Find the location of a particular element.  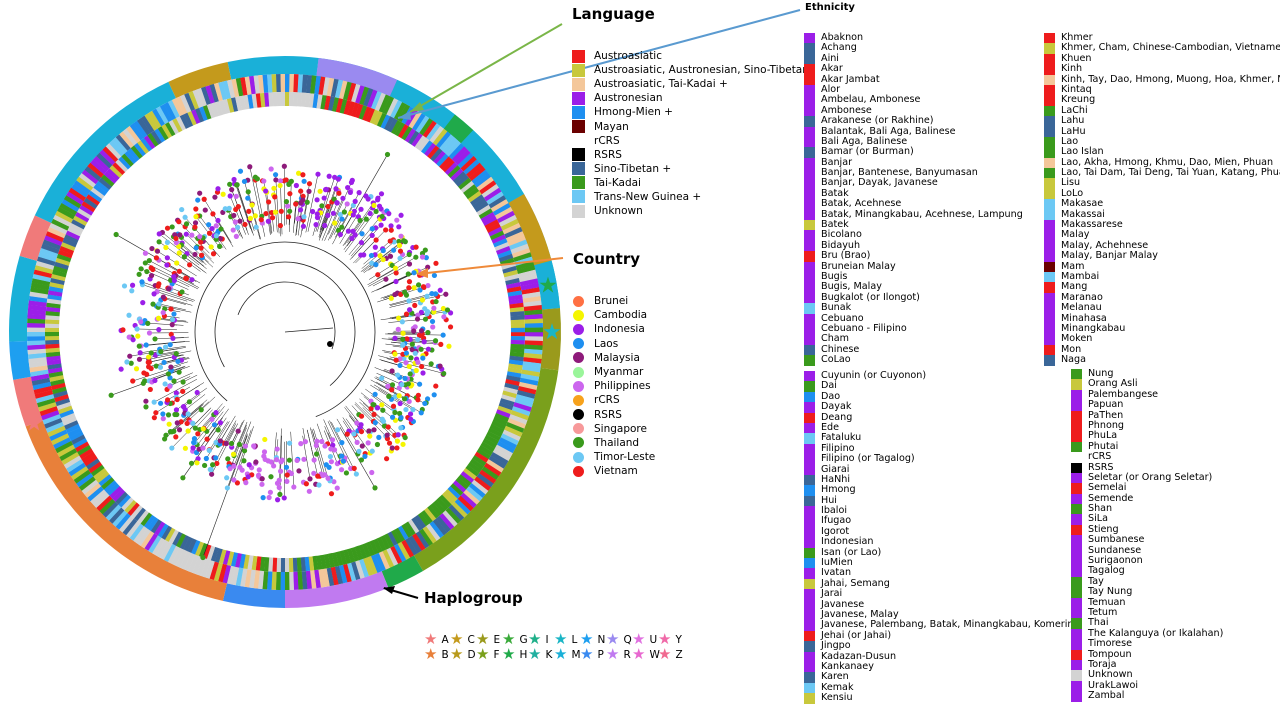

legend-label: Indonesian is located at coordinates (847, 542).